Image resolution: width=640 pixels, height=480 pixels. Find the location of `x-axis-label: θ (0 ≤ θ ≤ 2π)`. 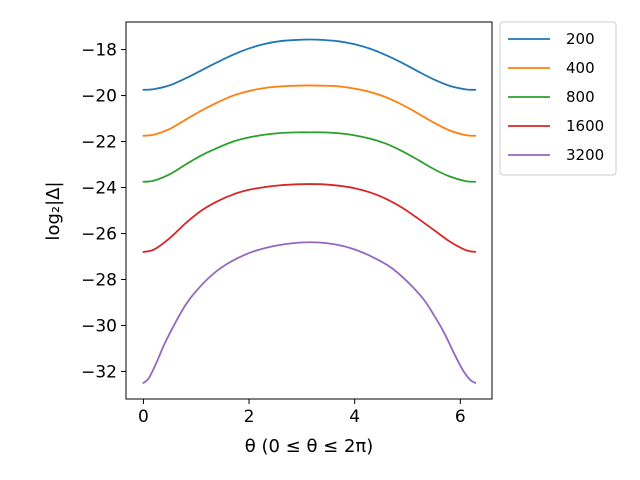

x-axis-label: θ (0 ≤ θ ≤ 2π) is located at coordinates (309, 446).